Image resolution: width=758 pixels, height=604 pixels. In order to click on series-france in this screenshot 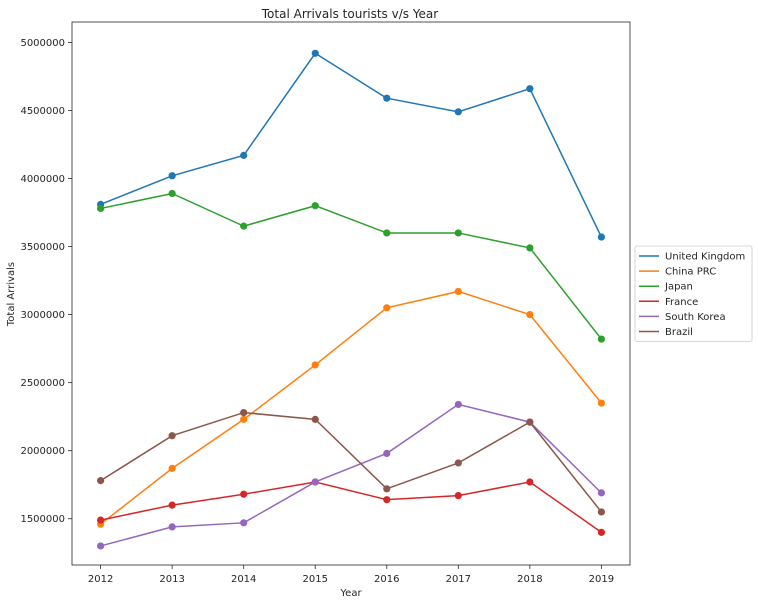, I will do `click(351, 507)`.